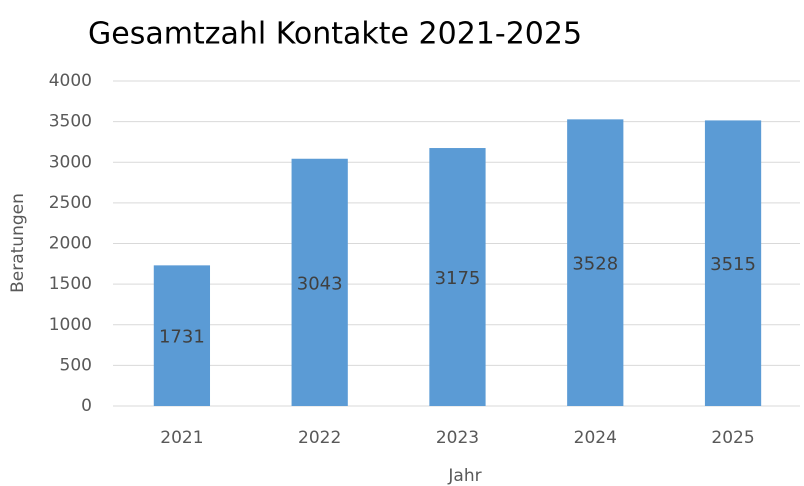 Image resolution: width=804 pixels, height=486 pixels. Describe the element at coordinates (70, 203) in the screenshot. I see `y-tick-label: 2500` at that location.